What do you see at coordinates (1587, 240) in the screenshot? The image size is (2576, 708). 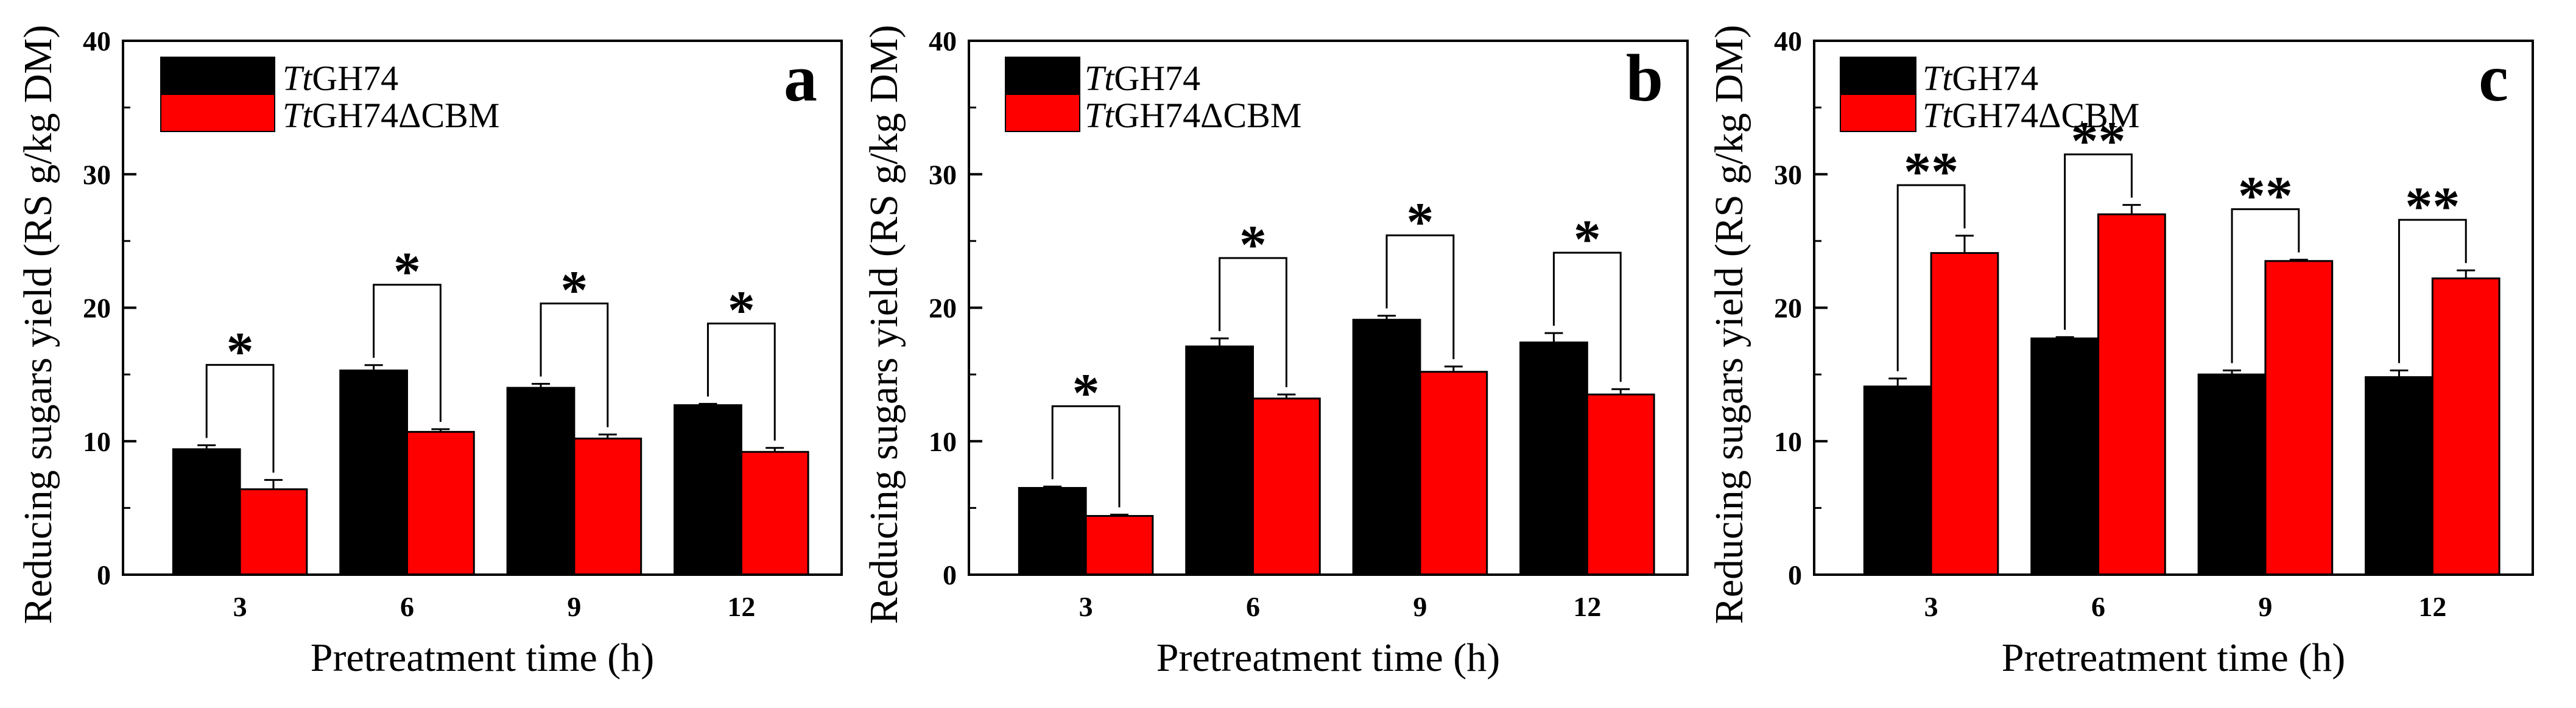 I see `significance-label-12: *` at bounding box center [1587, 240].